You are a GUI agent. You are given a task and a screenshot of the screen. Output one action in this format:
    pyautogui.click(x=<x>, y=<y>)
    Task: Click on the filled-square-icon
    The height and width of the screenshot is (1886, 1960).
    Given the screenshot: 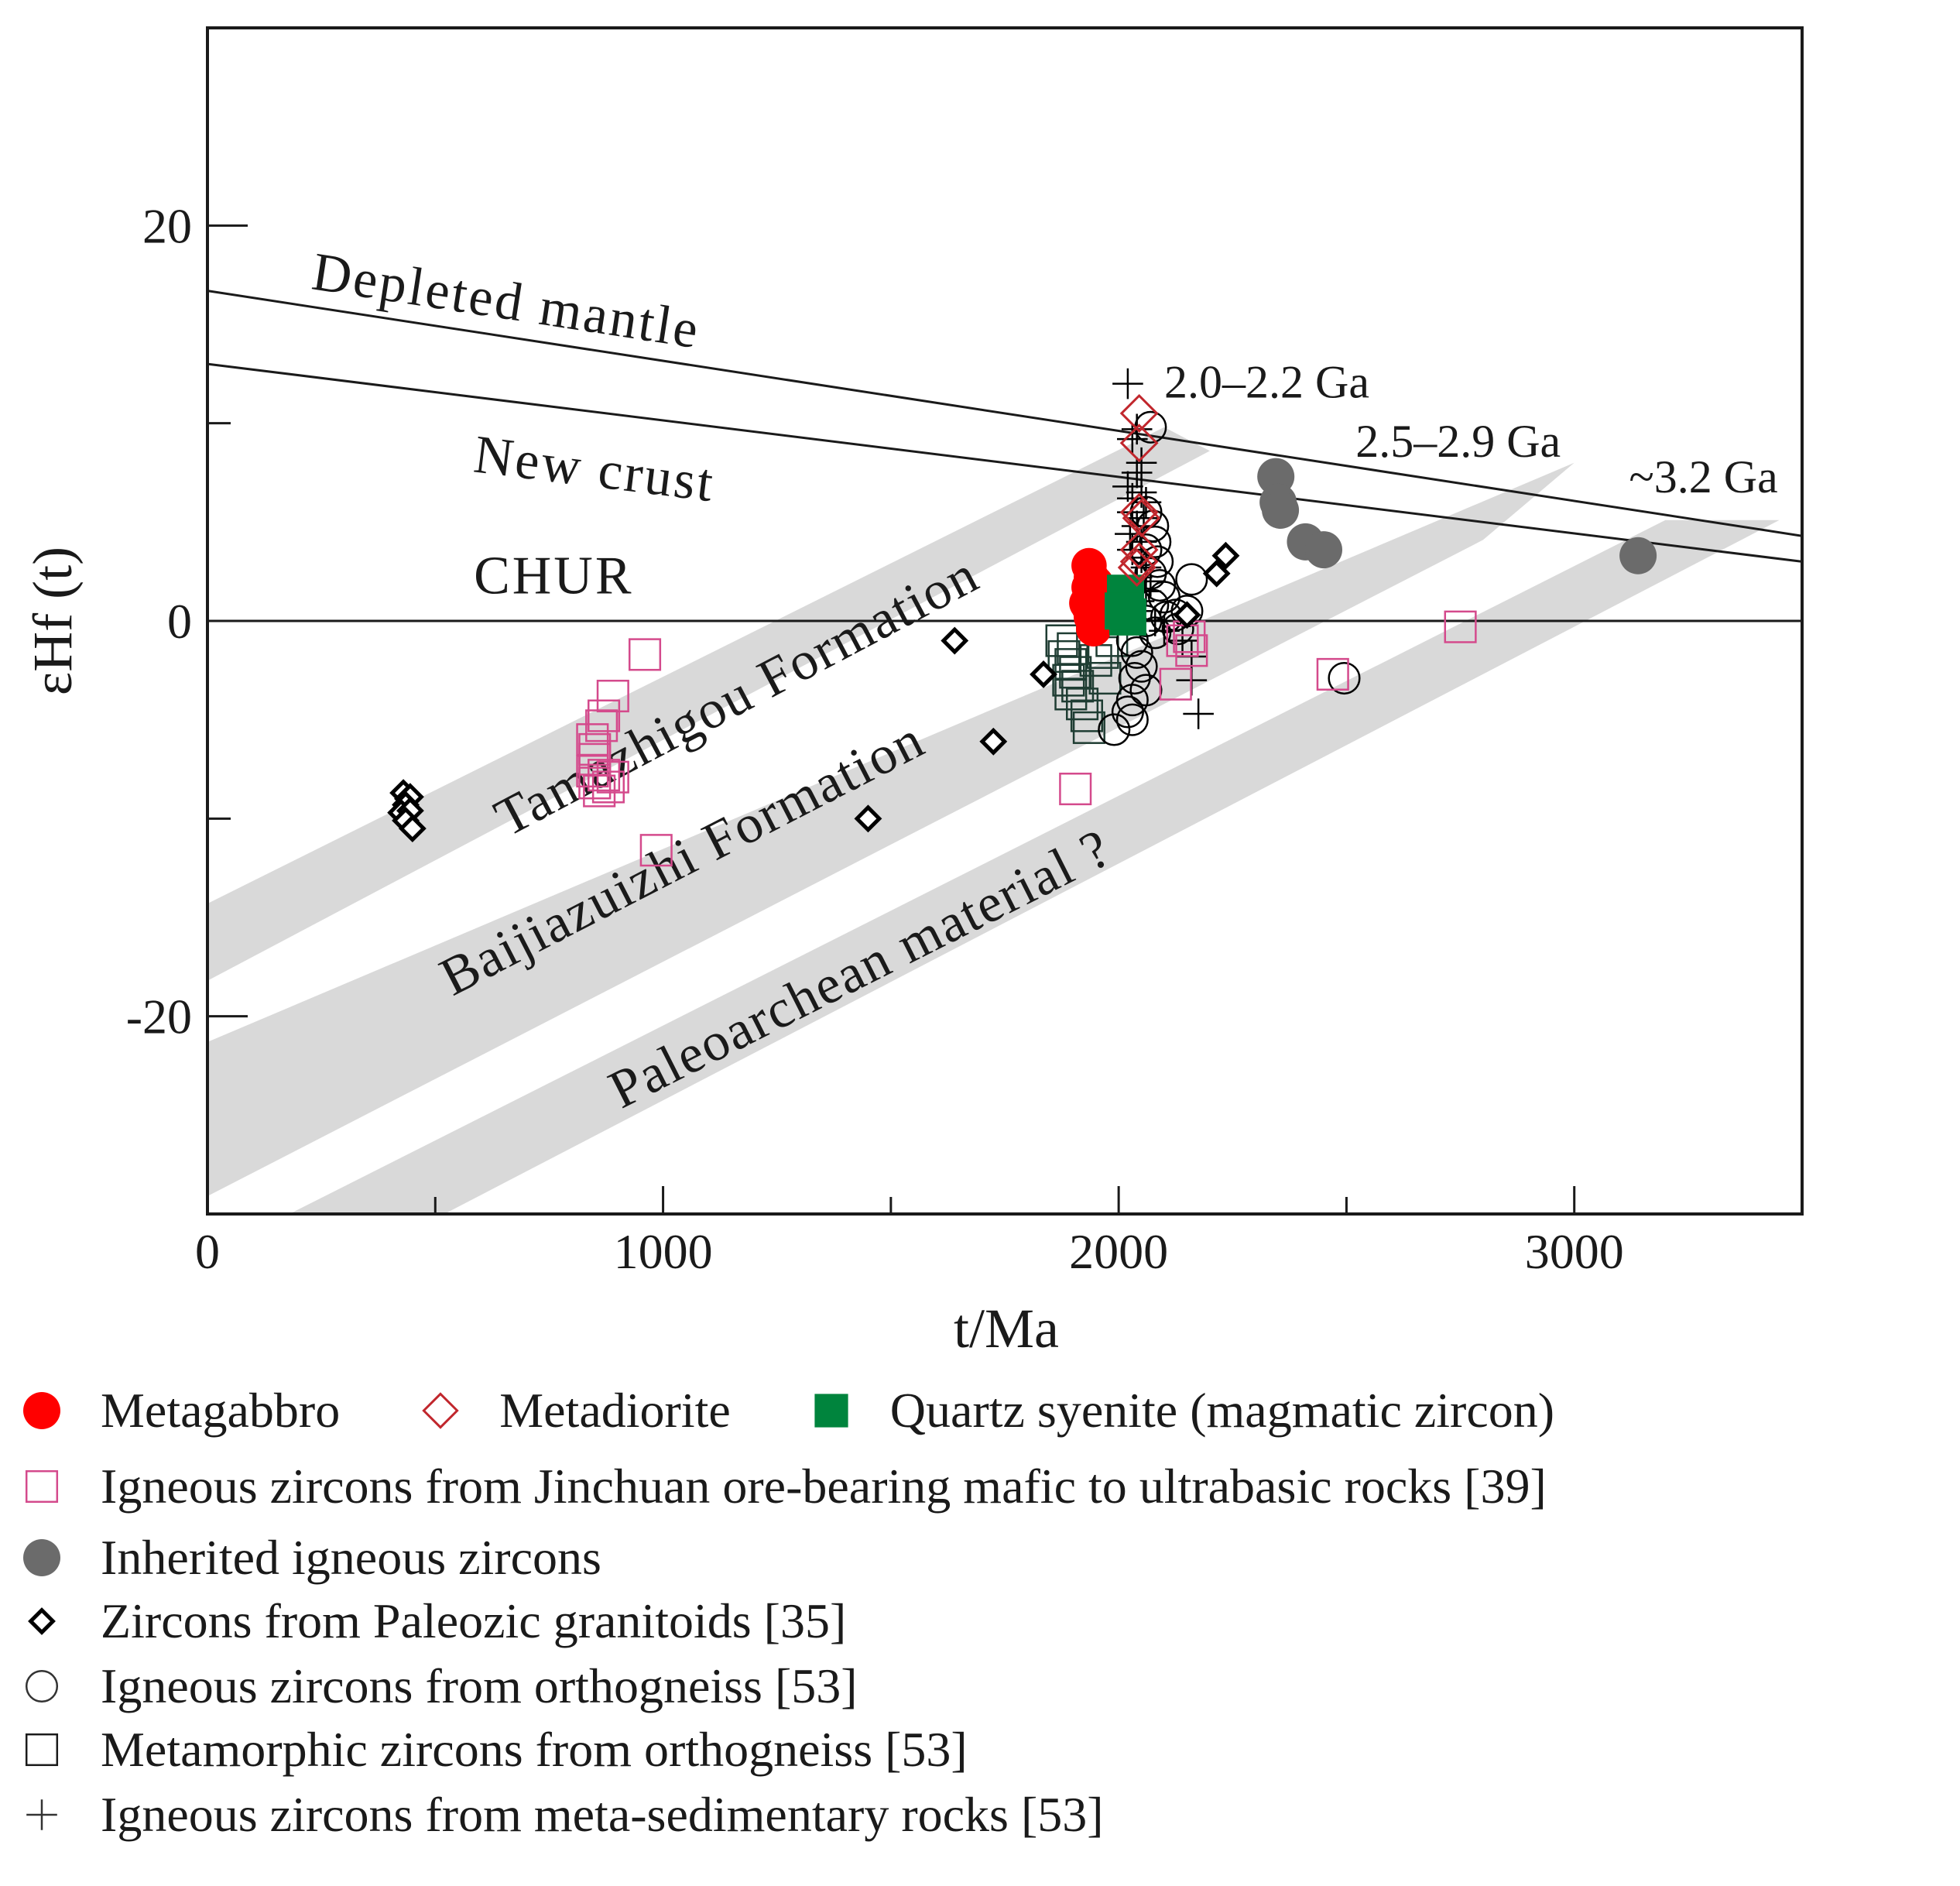 What is the action you would take?
    pyautogui.click(x=832, y=1410)
    